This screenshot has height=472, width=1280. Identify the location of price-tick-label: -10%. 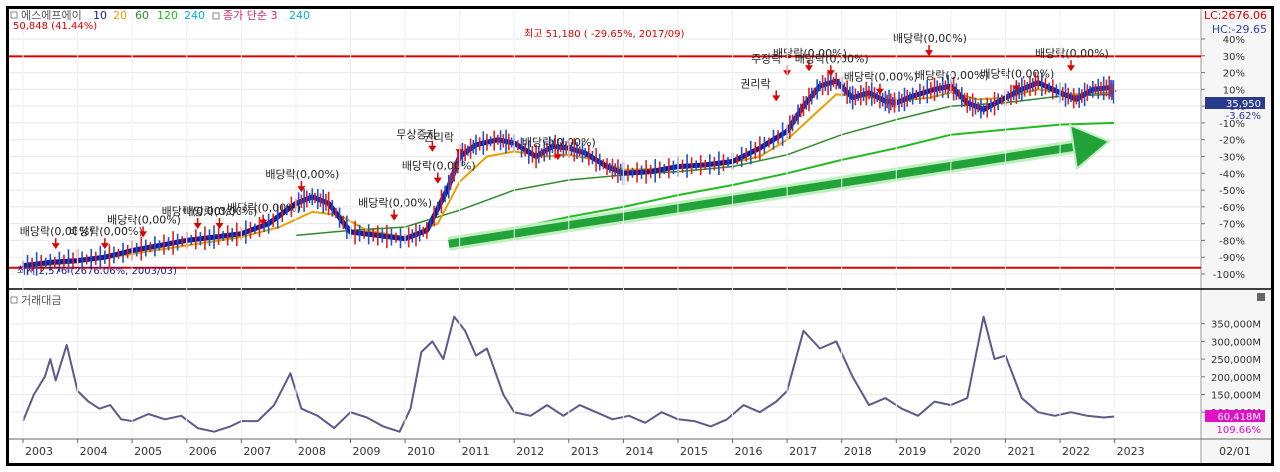
(1232, 124).